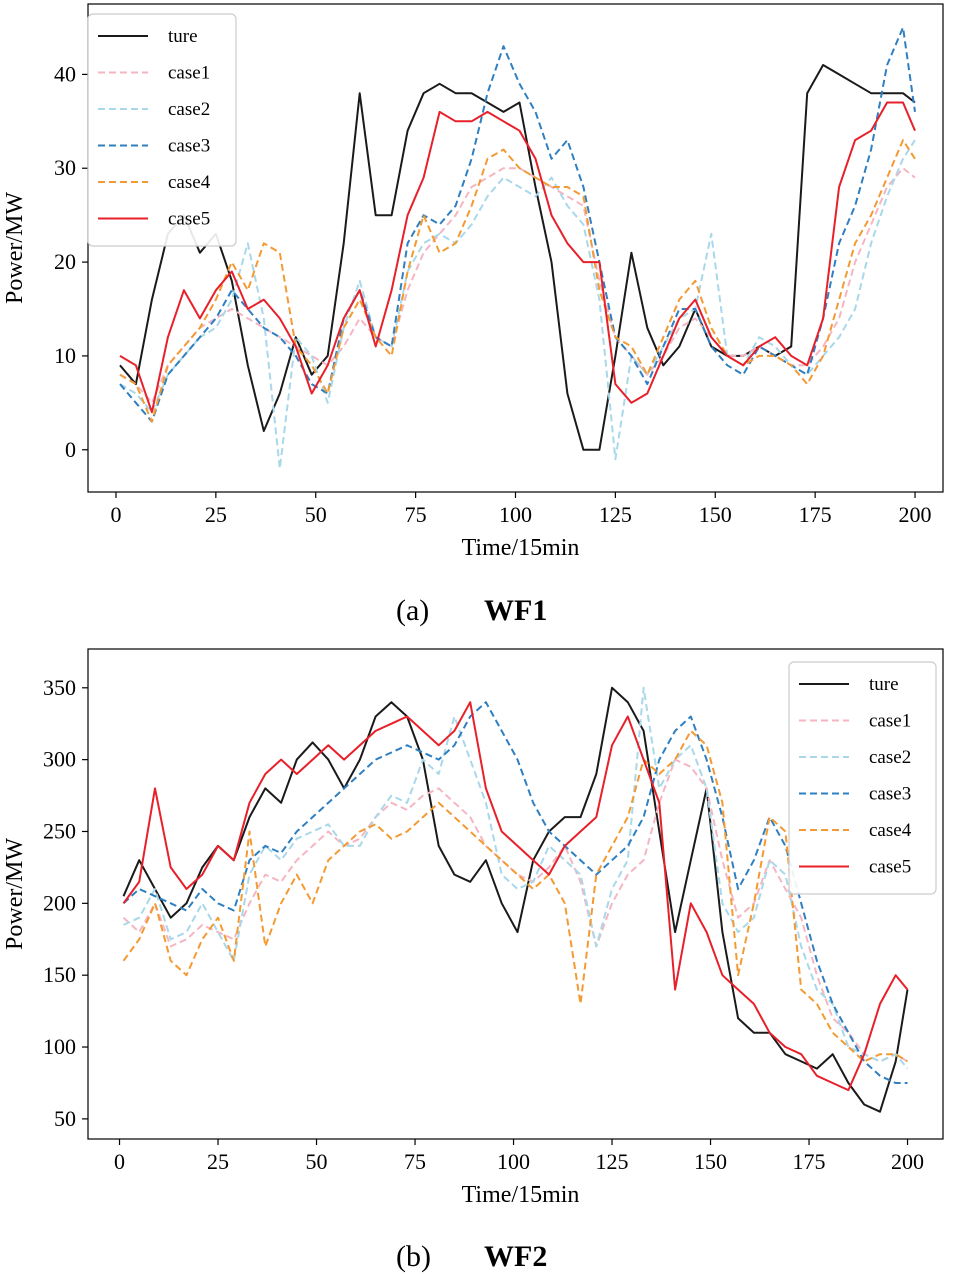 The width and height of the screenshot is (955, 1277). What do you see at coordinates (413, 1256) in the screenshot?
I see `caption-b-letter: (b)` at bounding box center [413, 1256].